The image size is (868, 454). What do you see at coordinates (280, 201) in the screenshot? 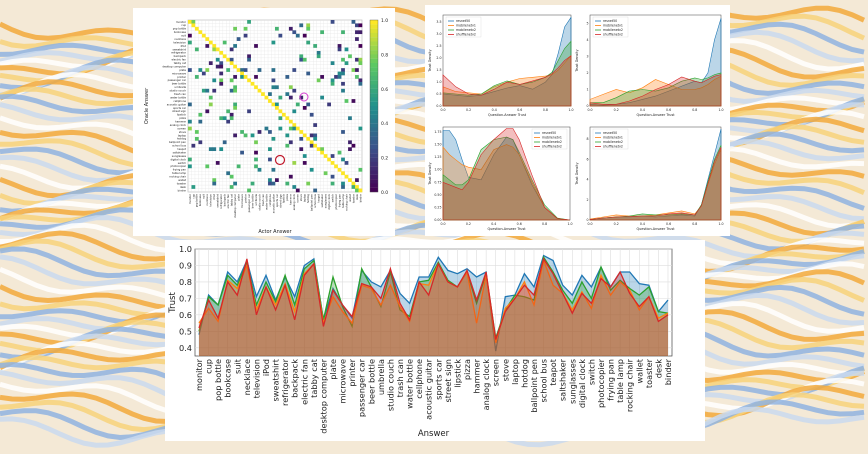
I see `x-tick-label: street sign` at bounding box center [280, 201].